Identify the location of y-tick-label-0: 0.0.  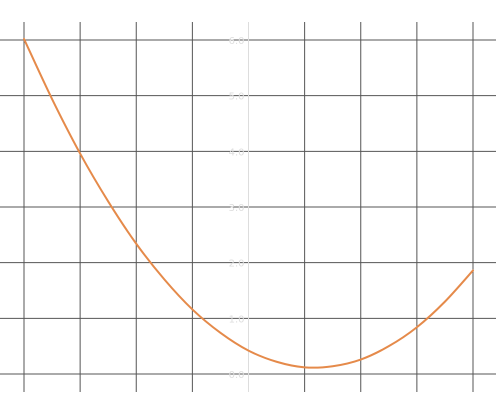
(237, 375).